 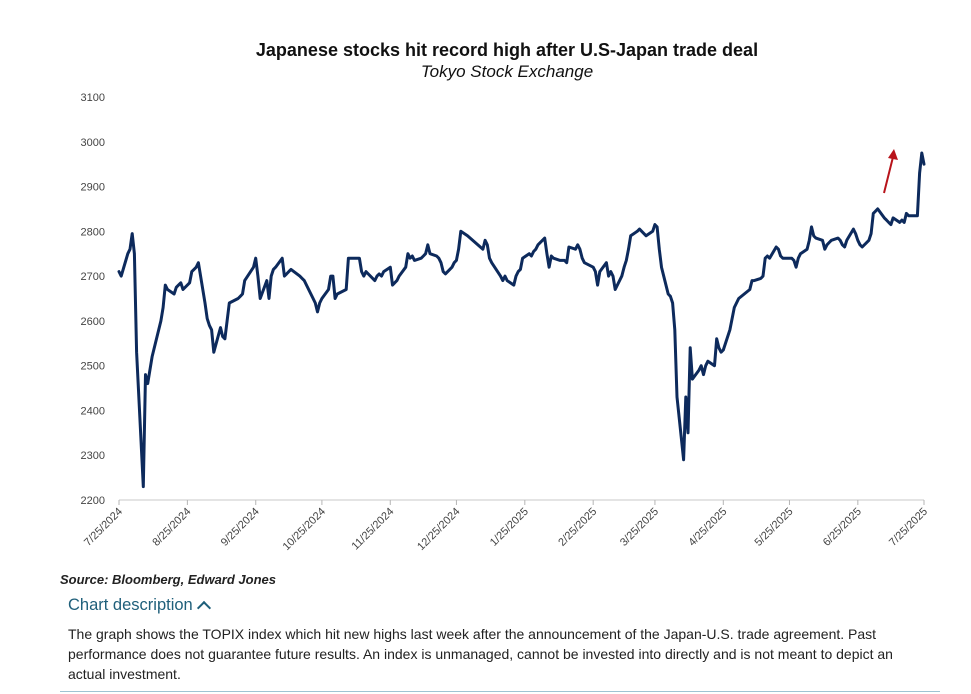 I want to click on chart-subtitle: Tokyo Stock Exchange, so click(x=507, y=71).